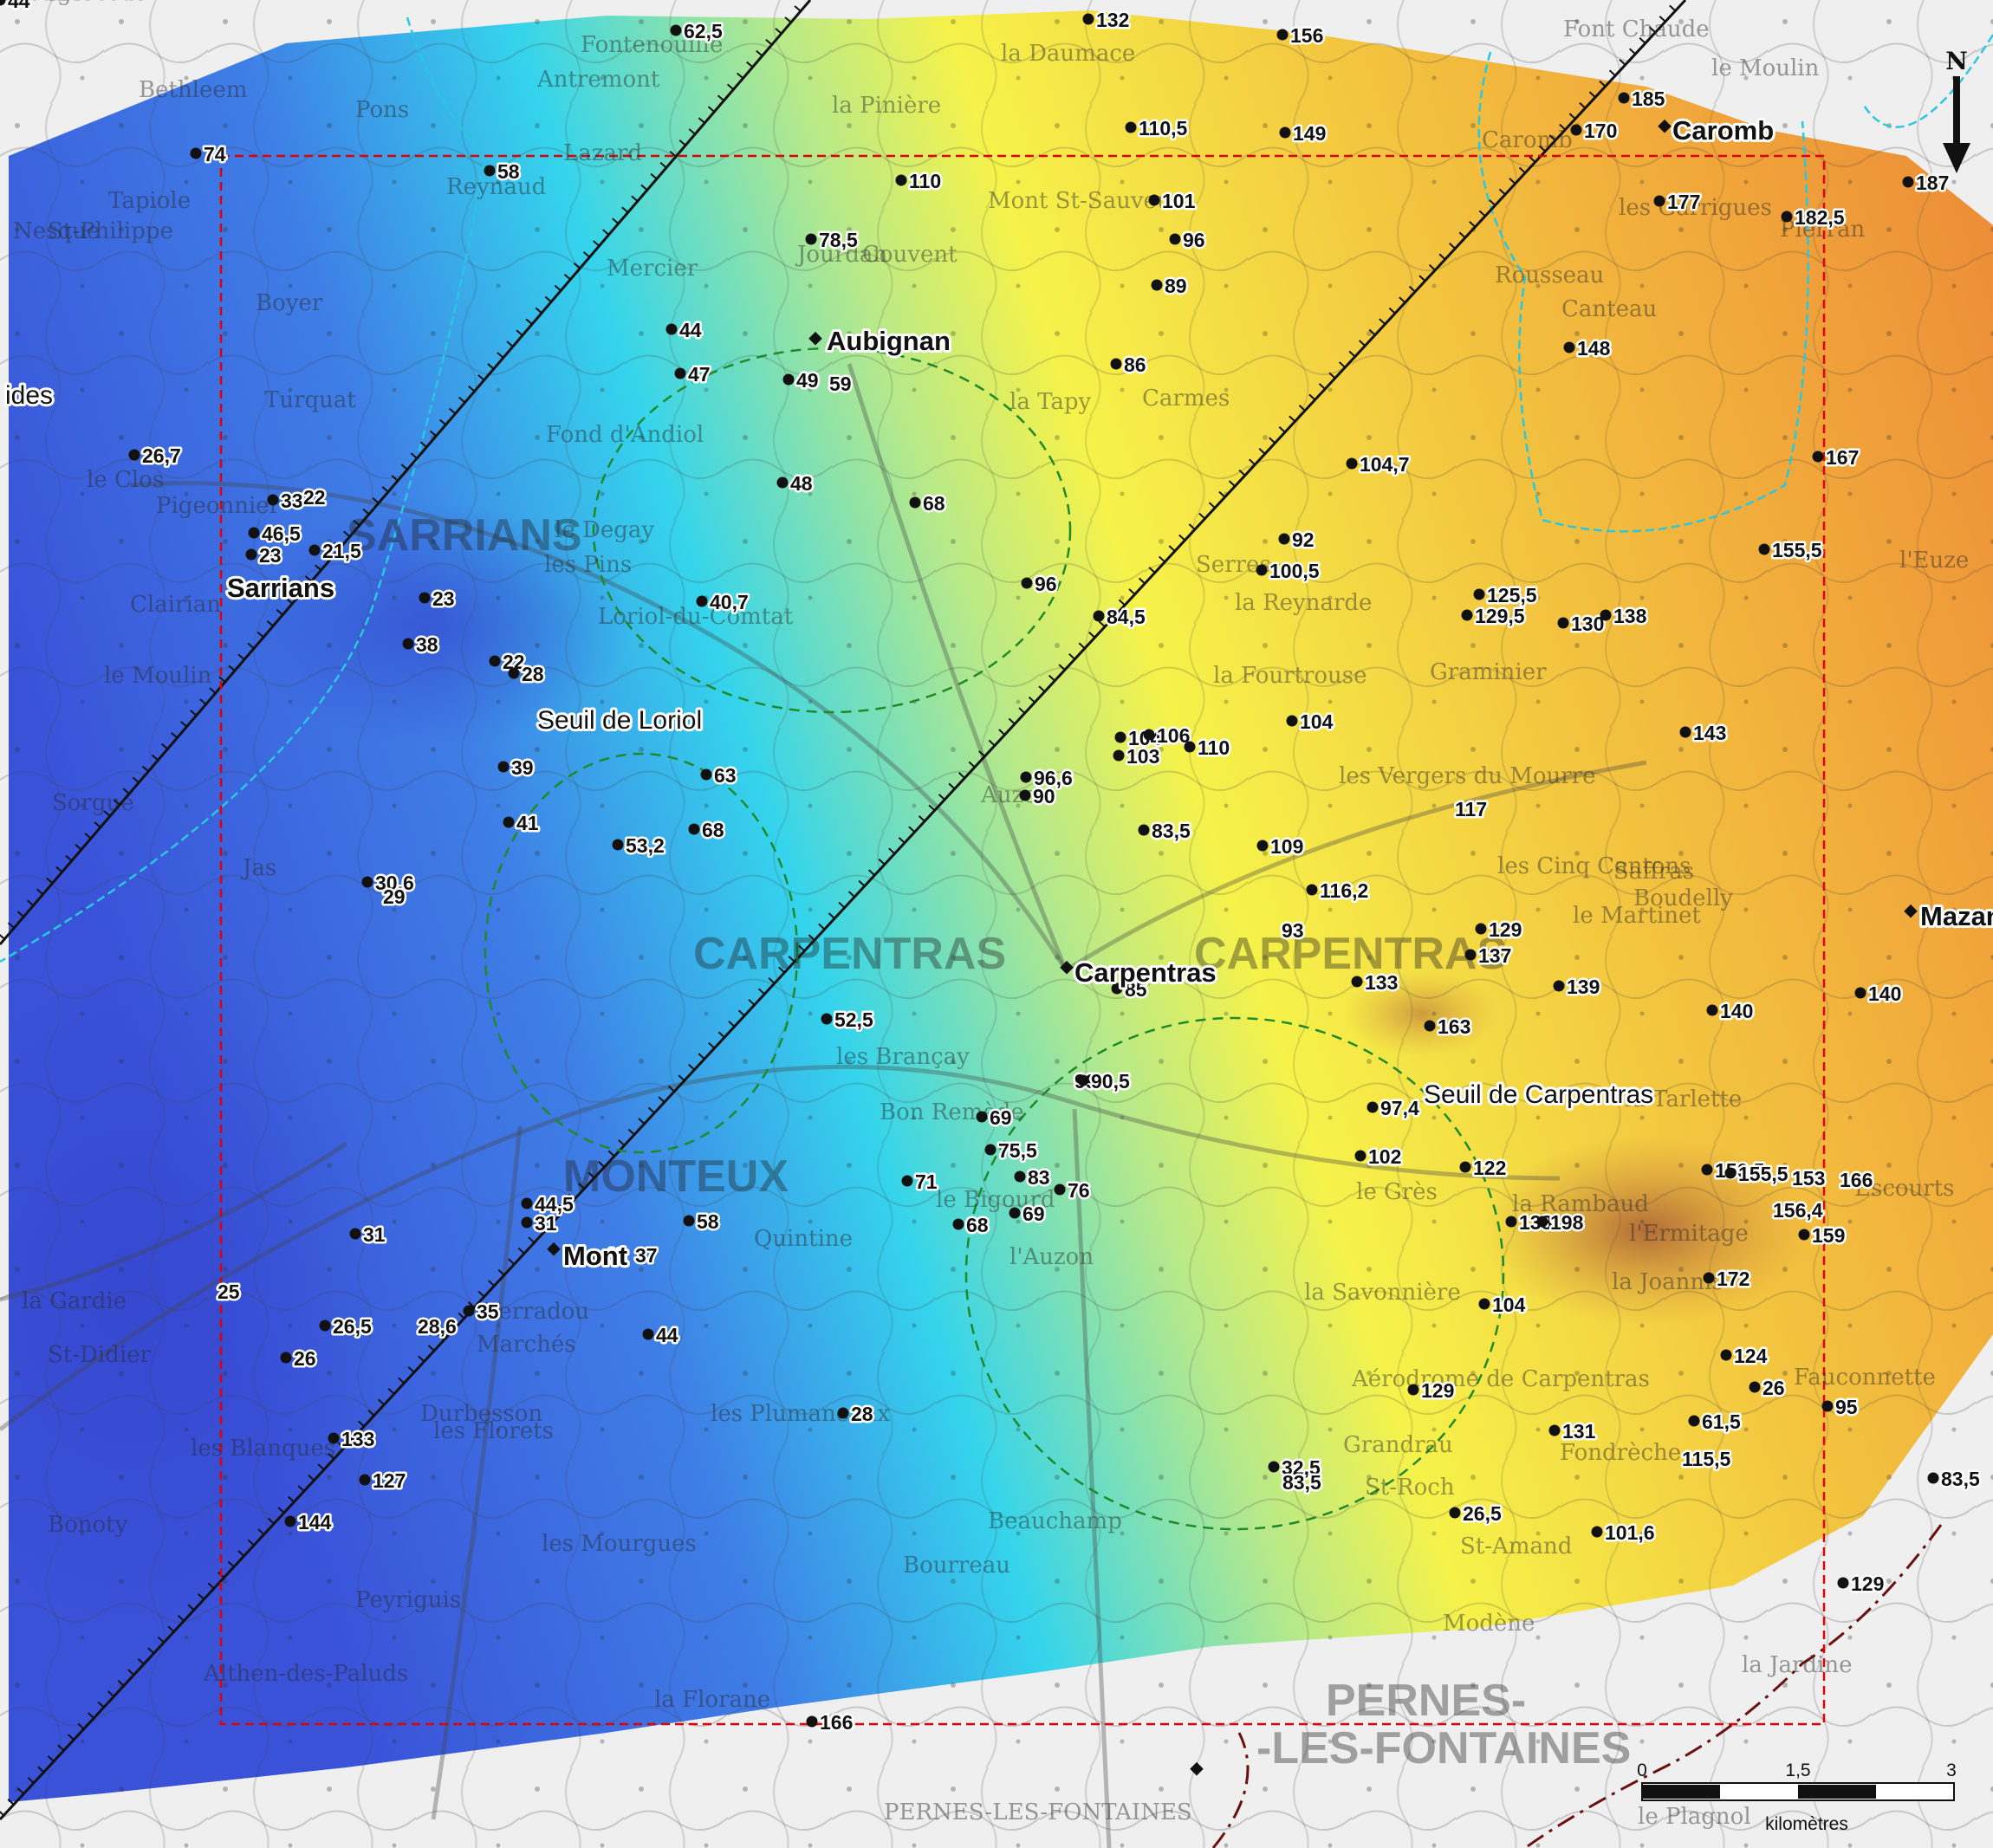 The image size is (1993, 1848). What do you see at coordinates (305, 1359) in the screenshot?
I see `measurement-value: 26` at bounding box center [305, 1359].